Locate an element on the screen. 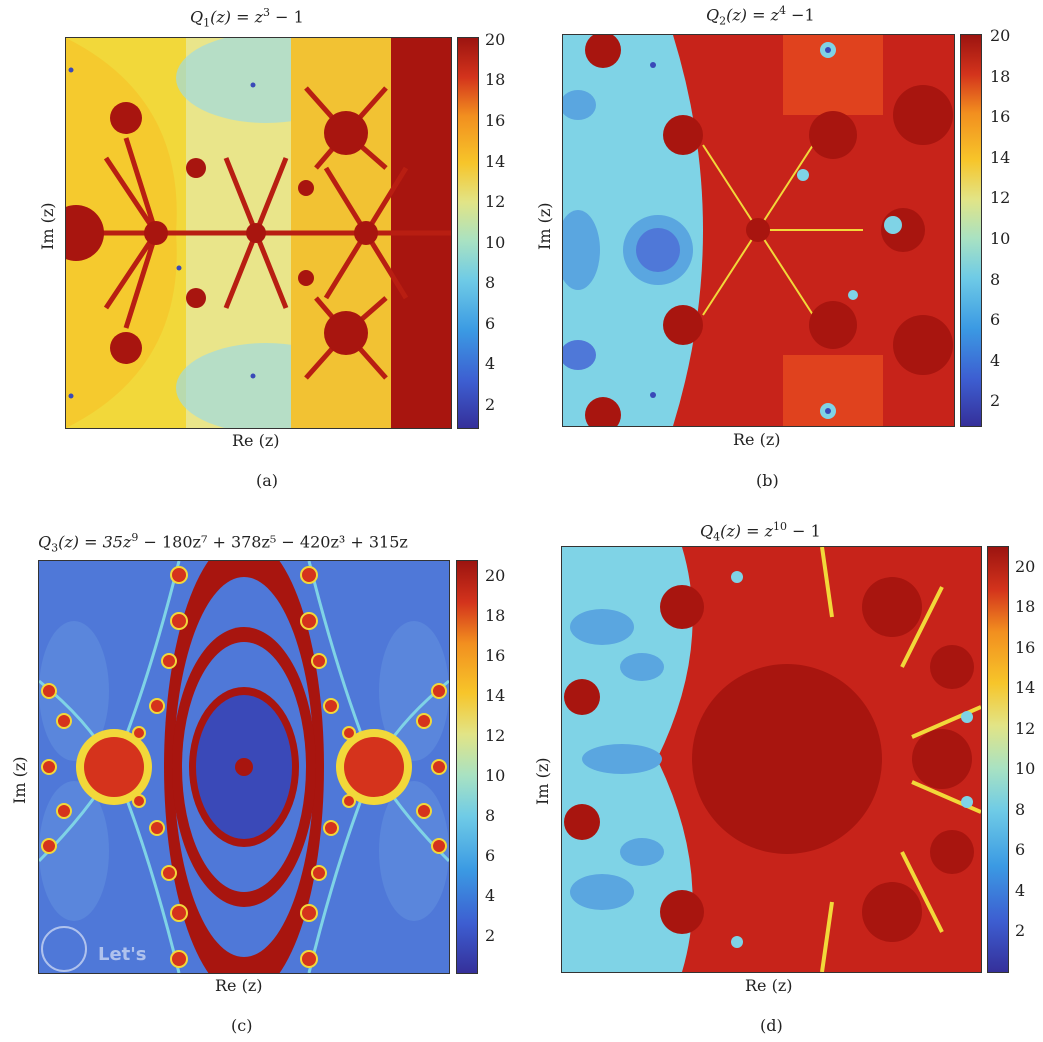  y-axis-label-d: Im (z) is located at coordinates (542, 781).